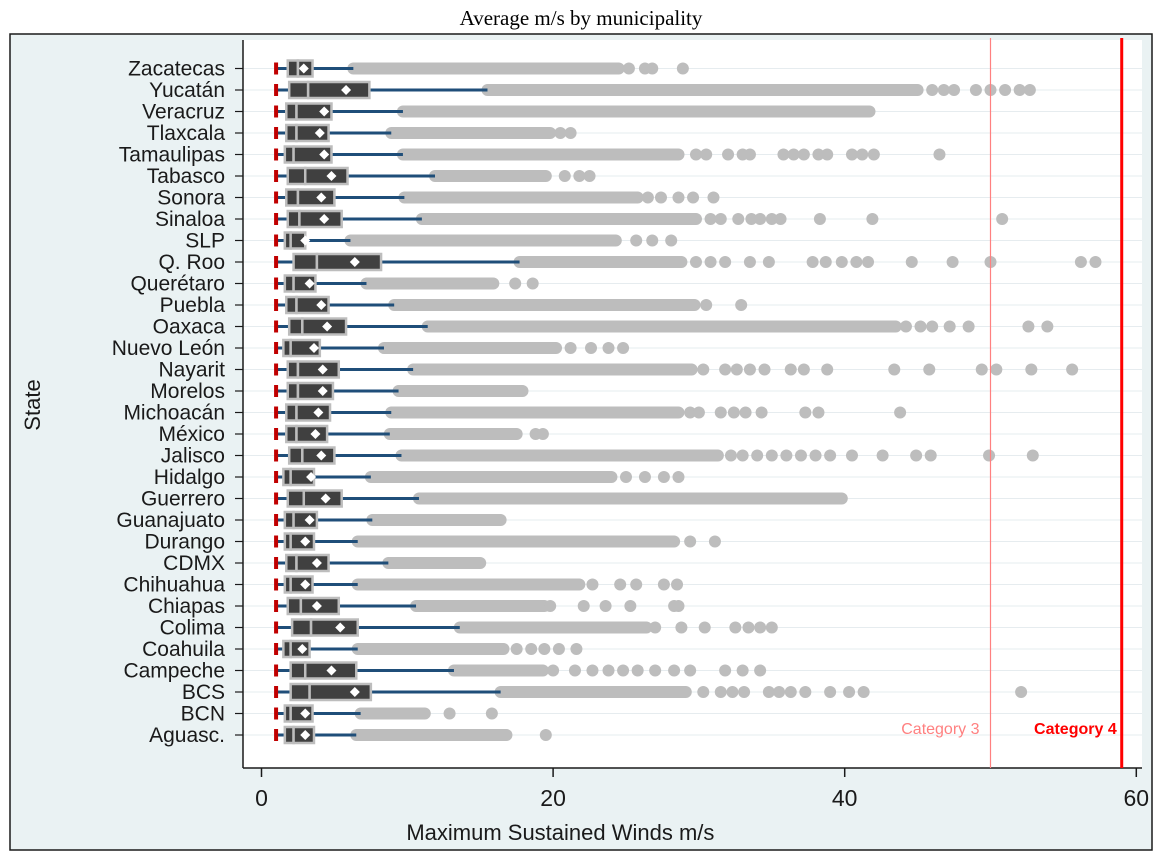  I want to click on box-guerrero, so click(561, 498).